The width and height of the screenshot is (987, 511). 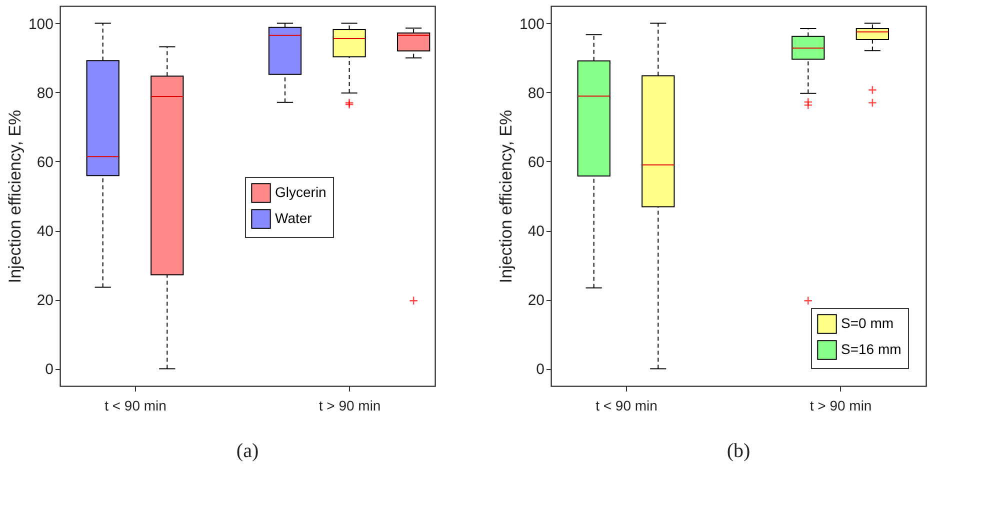 What do you see at coordinates (738, 451) in the screenshot?
I see `text: (b)` at bounding box center [738, 451].